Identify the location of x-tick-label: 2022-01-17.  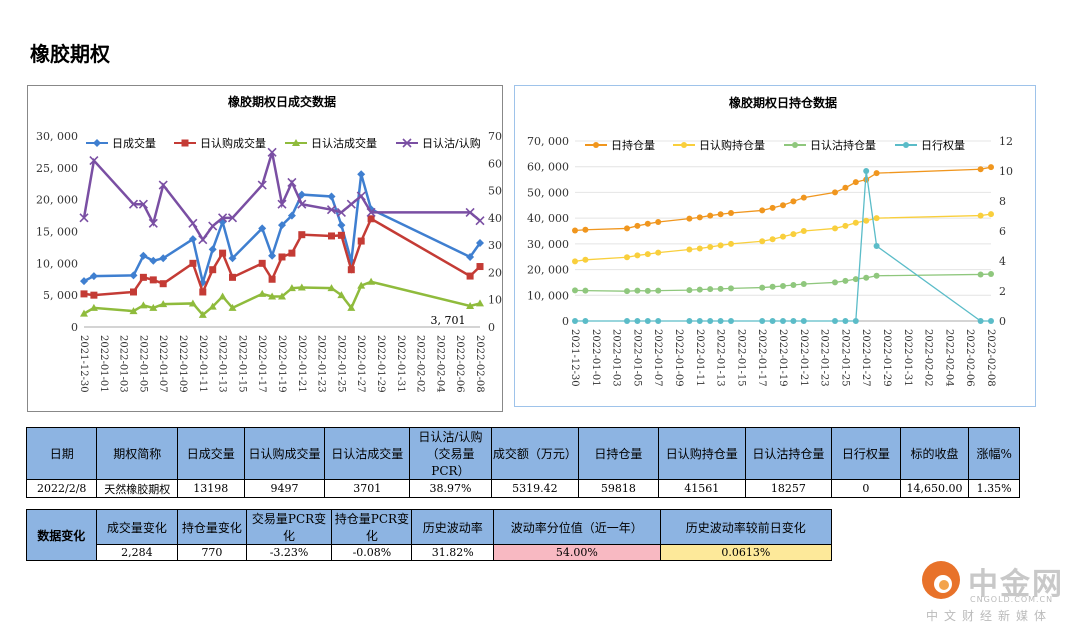
(761, 358).